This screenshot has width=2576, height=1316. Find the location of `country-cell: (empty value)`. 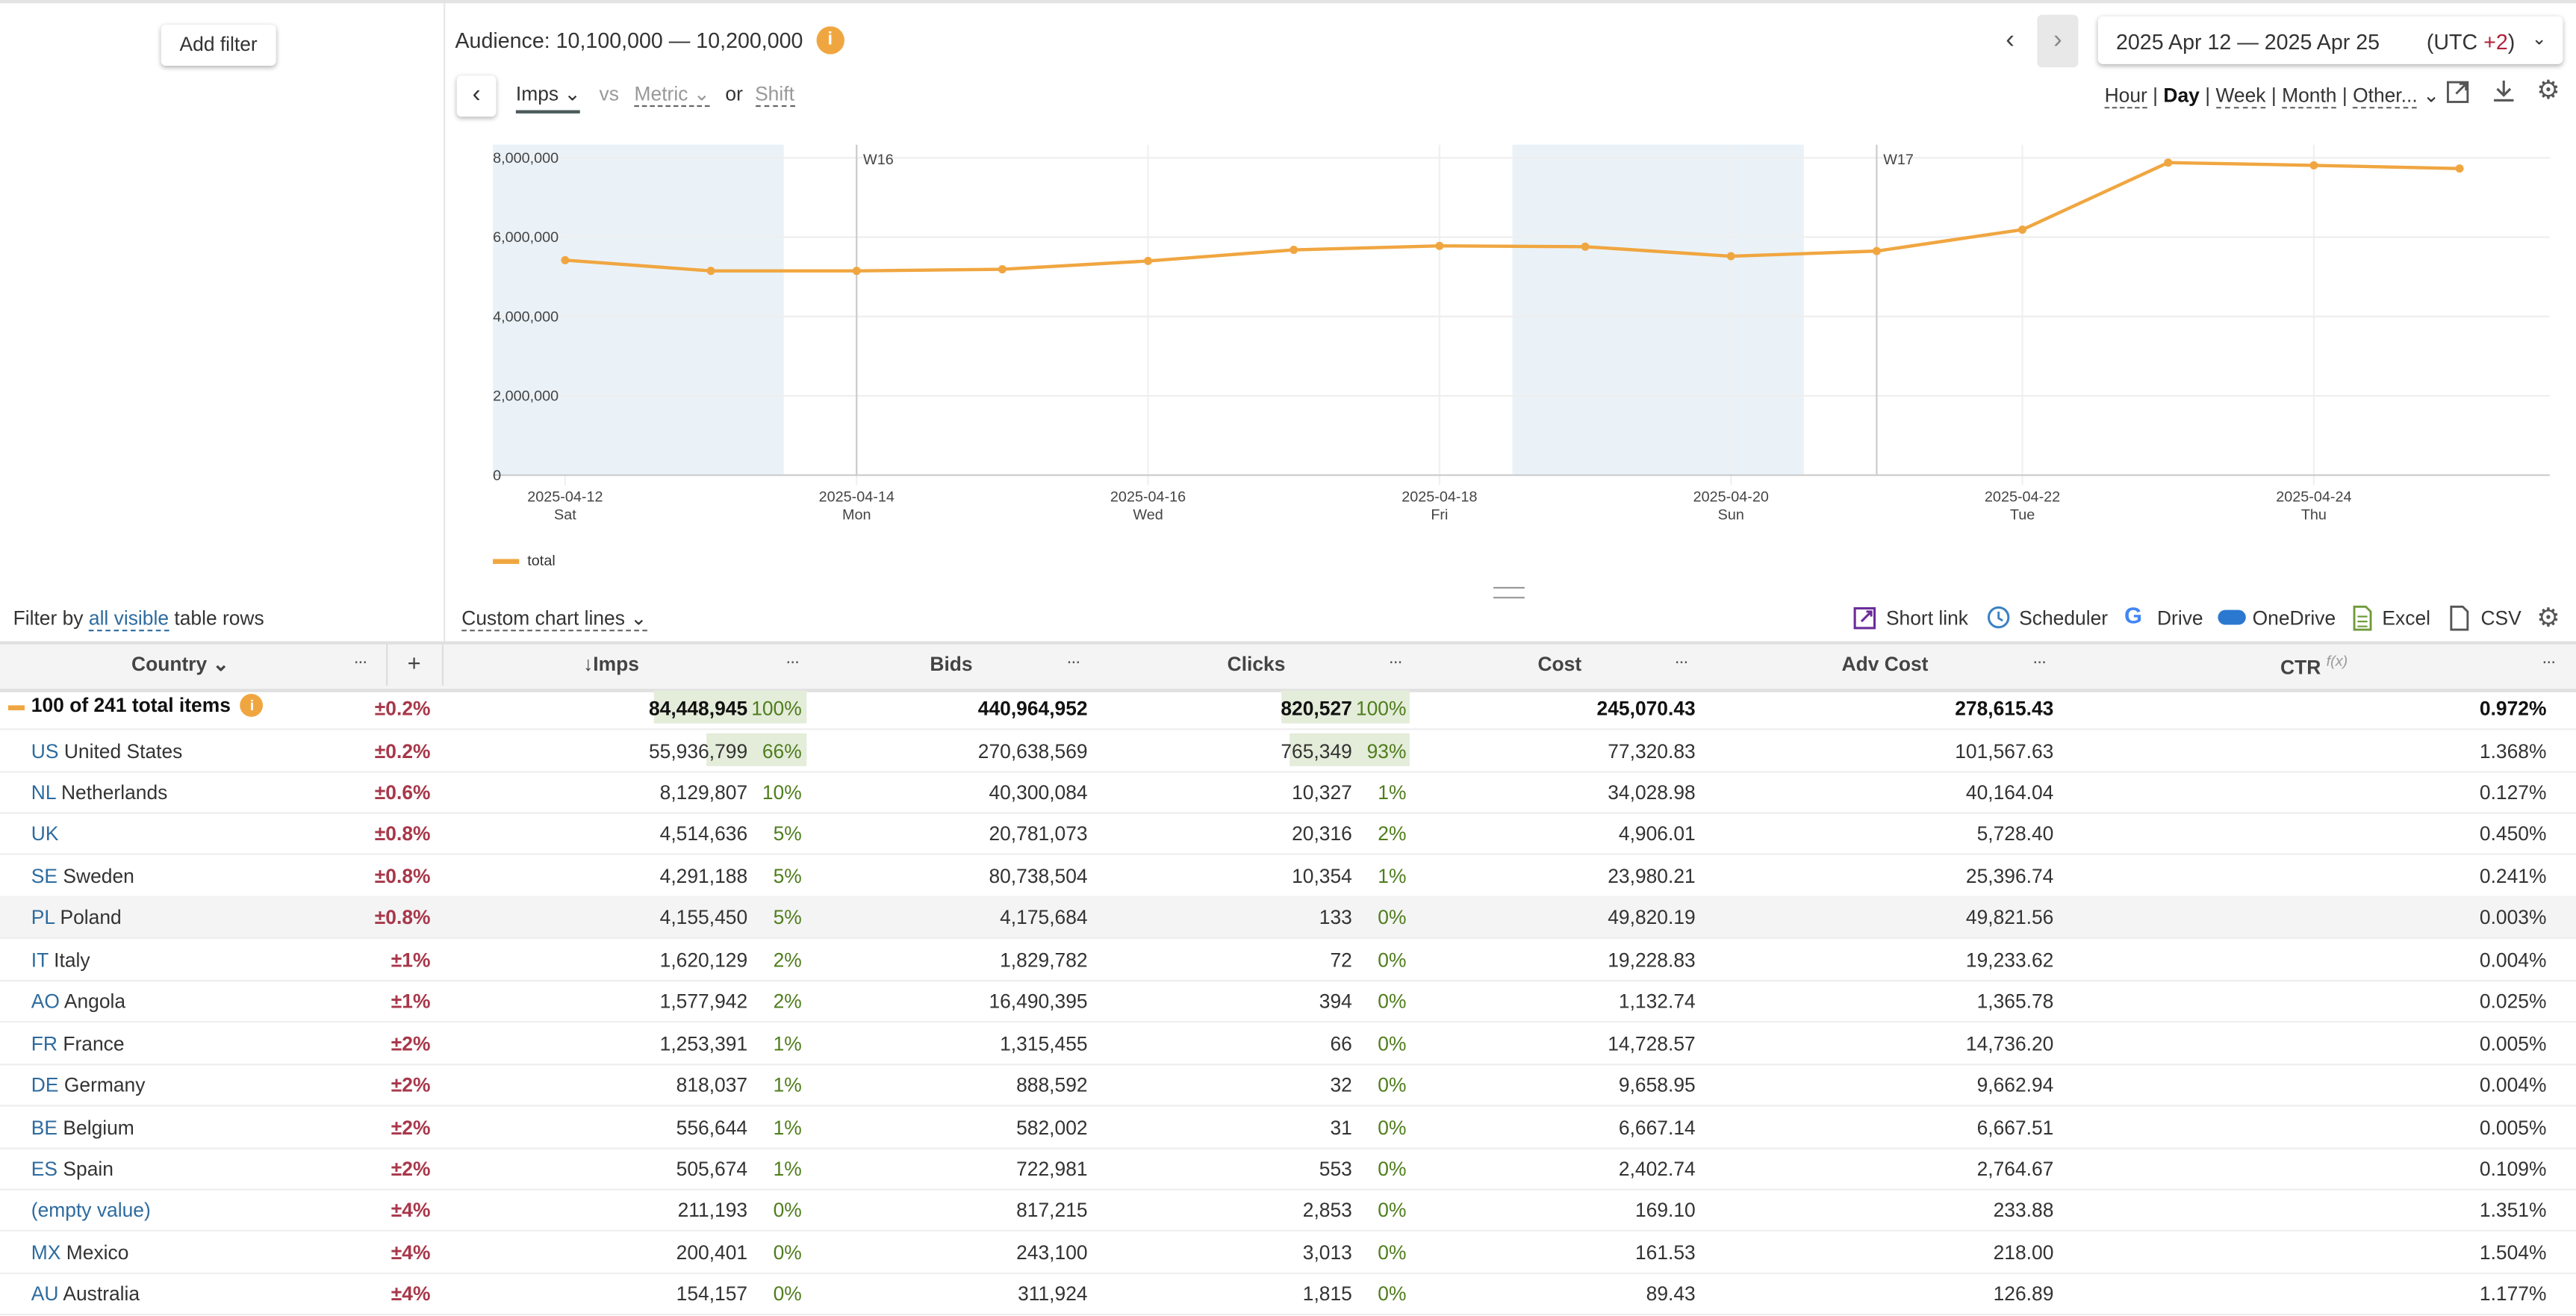

country-cell: (empty value) is located at coordinates (91, 1211).